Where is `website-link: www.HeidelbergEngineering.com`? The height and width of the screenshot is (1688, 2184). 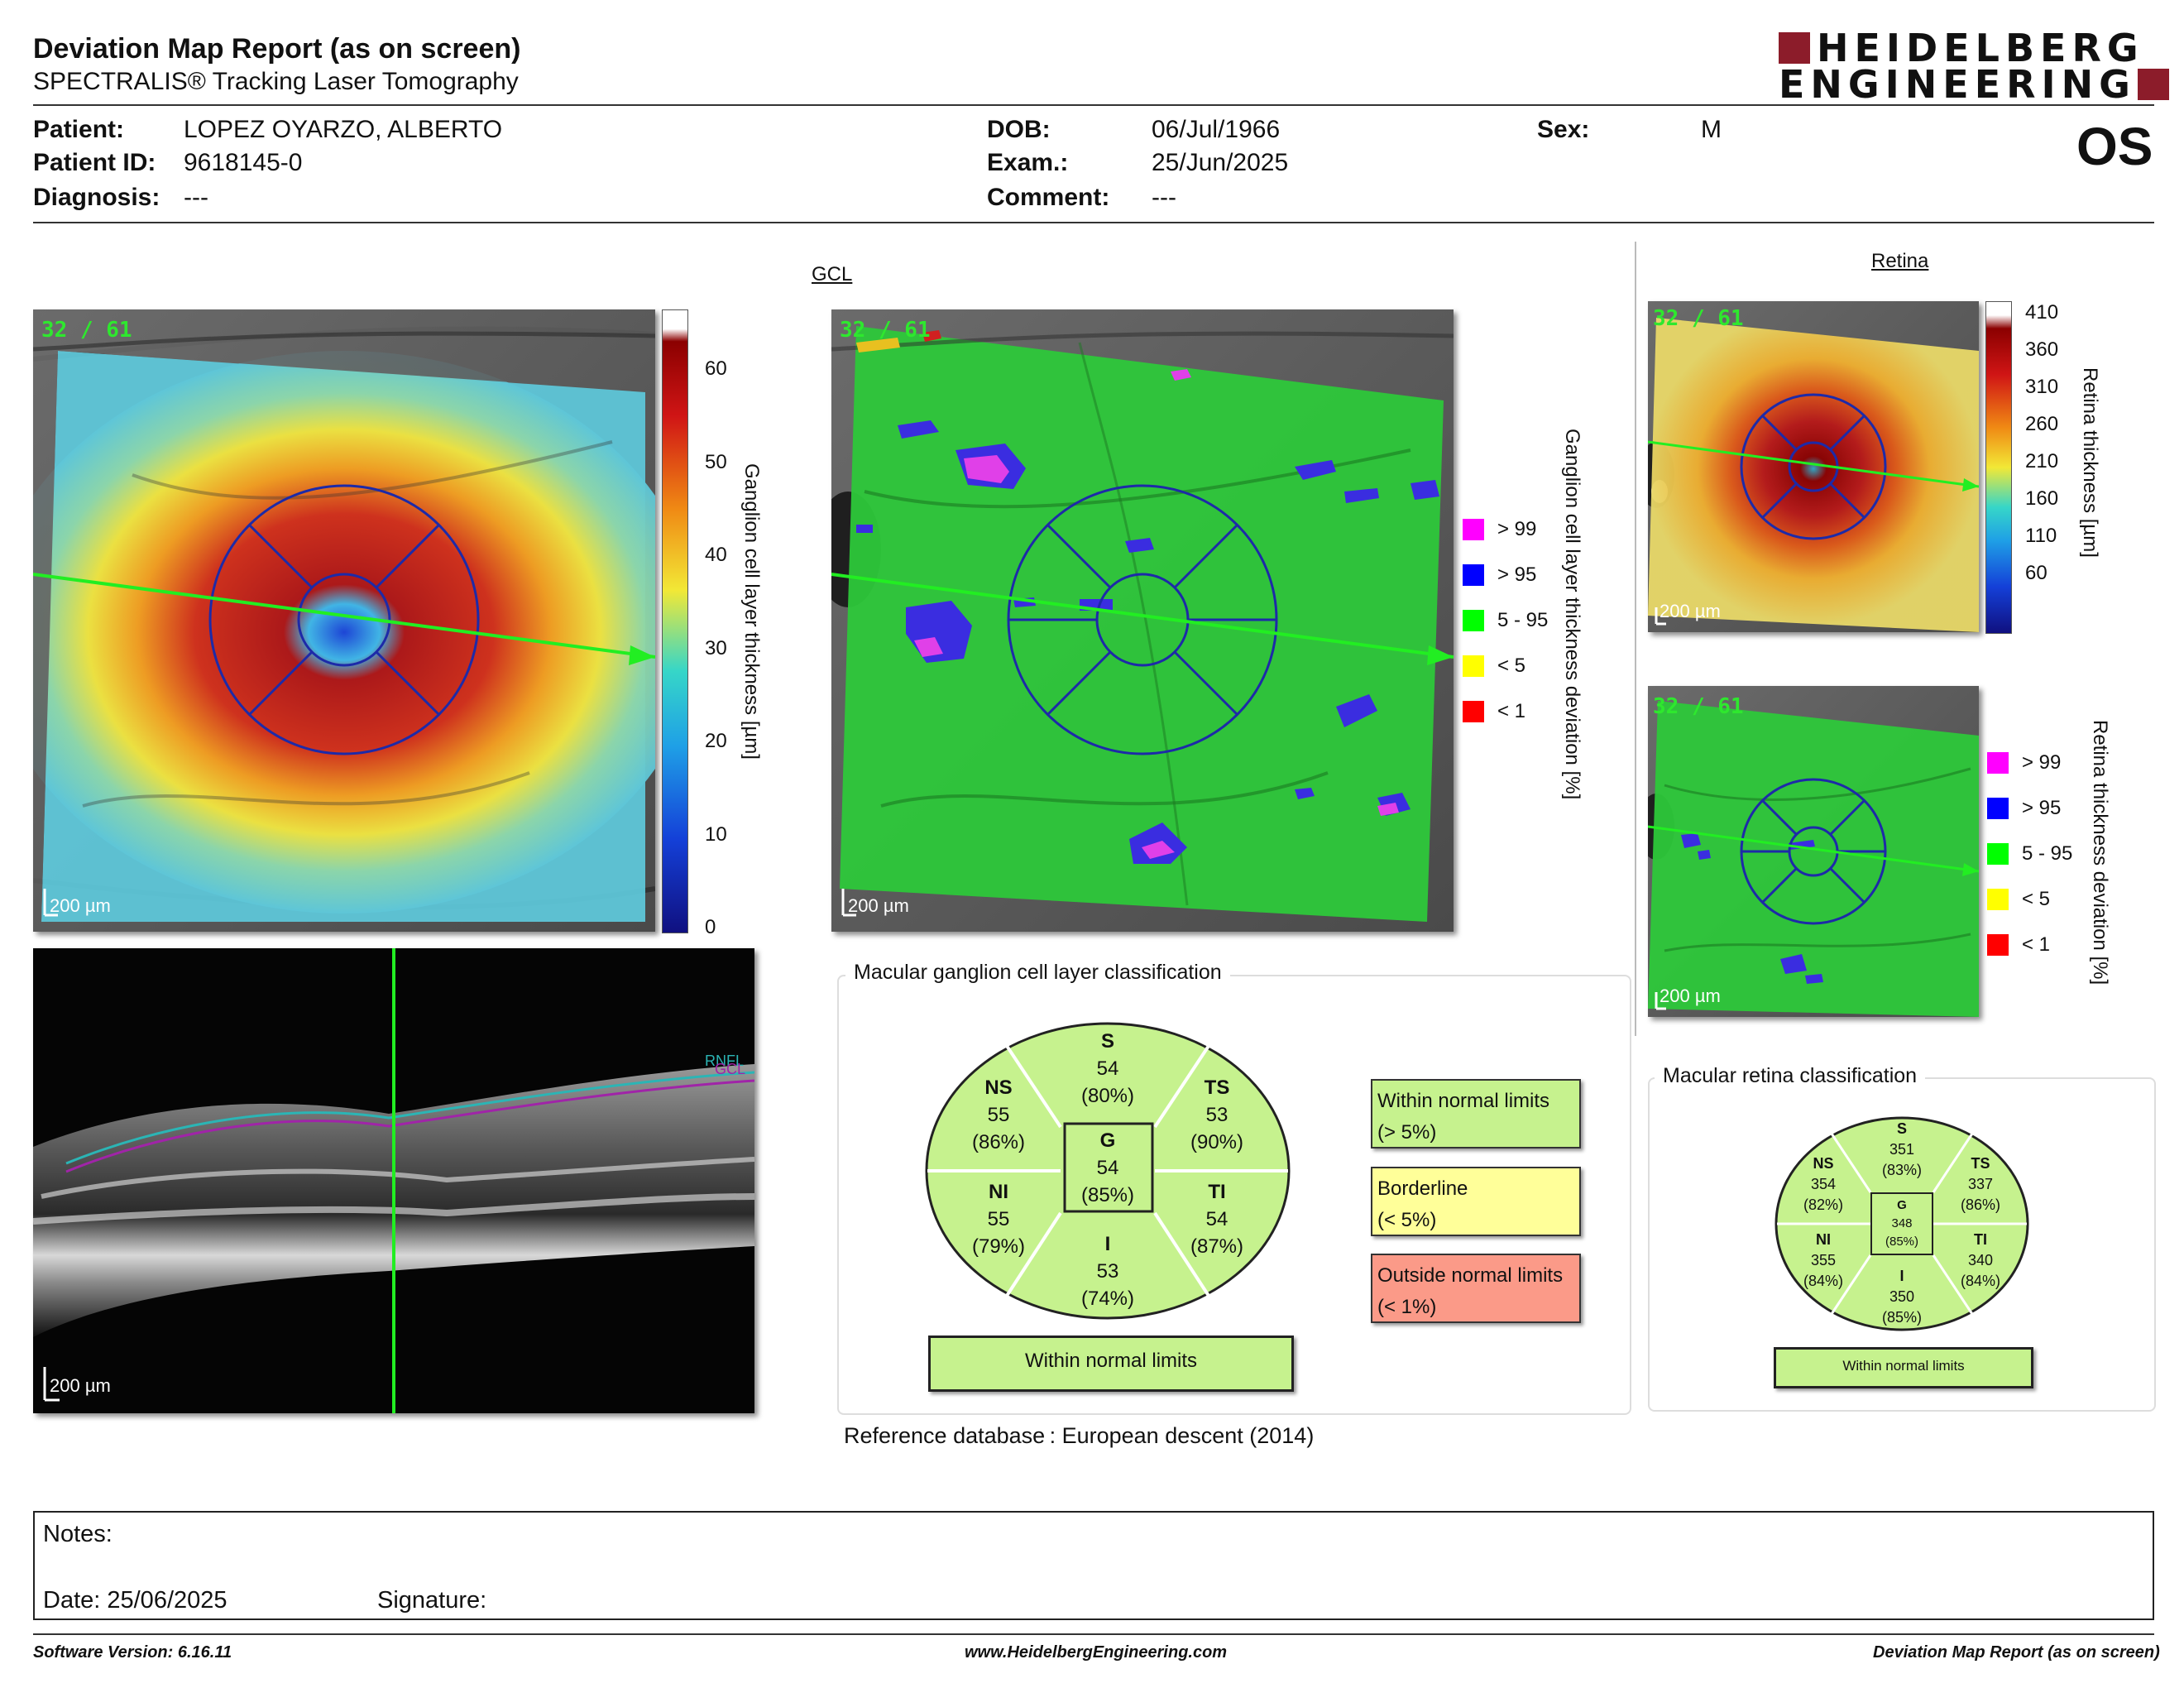 website-link: www.HeidelbergEngineering.com is located at coordinates (1096, 1652).